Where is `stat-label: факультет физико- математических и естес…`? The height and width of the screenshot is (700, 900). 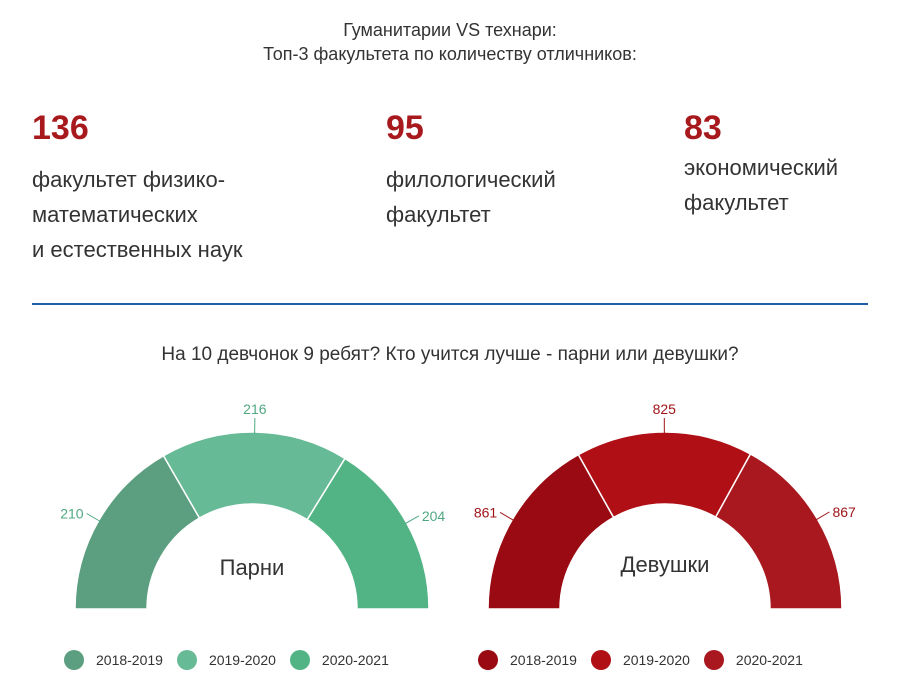
stat-label: факультет физико- математических и естес… is located at coordinates (137, 214).